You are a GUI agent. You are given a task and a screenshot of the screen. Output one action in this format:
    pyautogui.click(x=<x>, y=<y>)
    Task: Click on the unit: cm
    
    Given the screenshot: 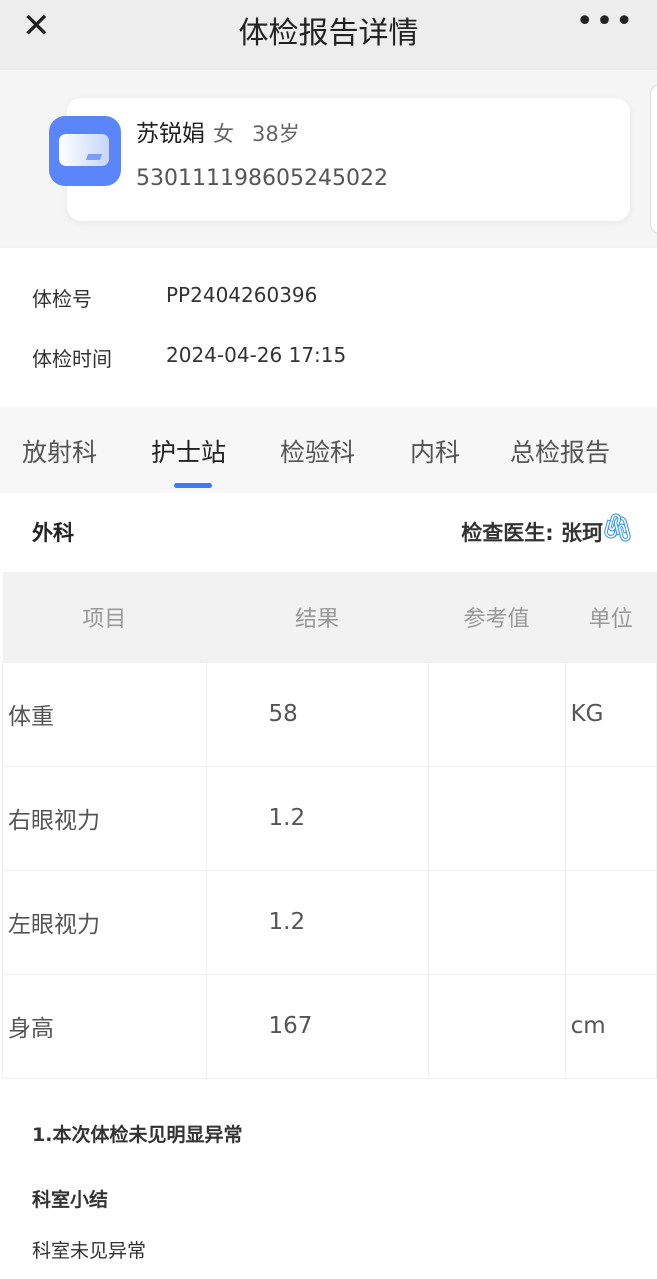 What is the action you would take?
    pyautogui.click(x=610, y=1026)
    